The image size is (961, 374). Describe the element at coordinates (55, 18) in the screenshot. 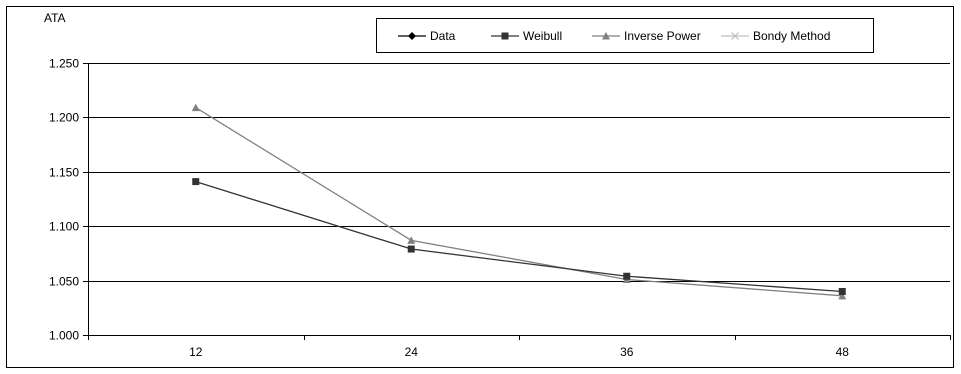

I see `y-axis-title: ATA` at that location.